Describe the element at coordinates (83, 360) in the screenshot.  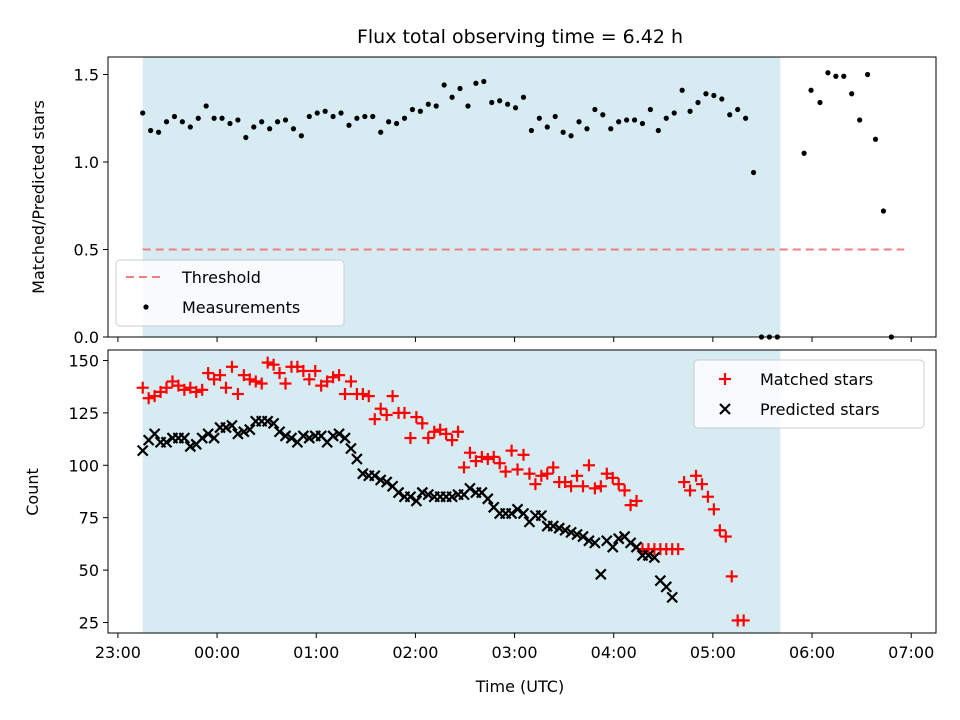
I see `bottom-y-tick-label: 150` at that location.